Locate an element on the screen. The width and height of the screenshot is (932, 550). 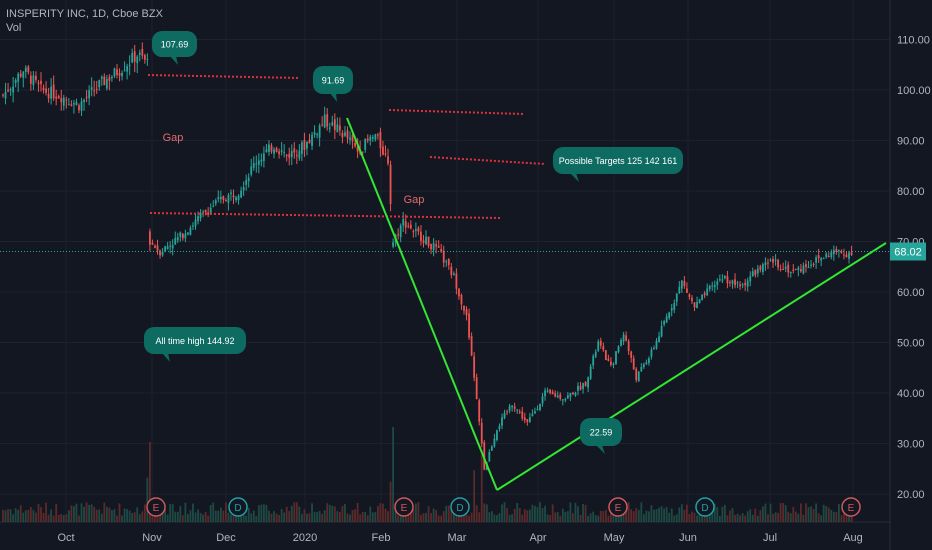
chart-header: INSPERITY INC, 1D, Cboe BZX Vol is located at coordinates (84, 21).